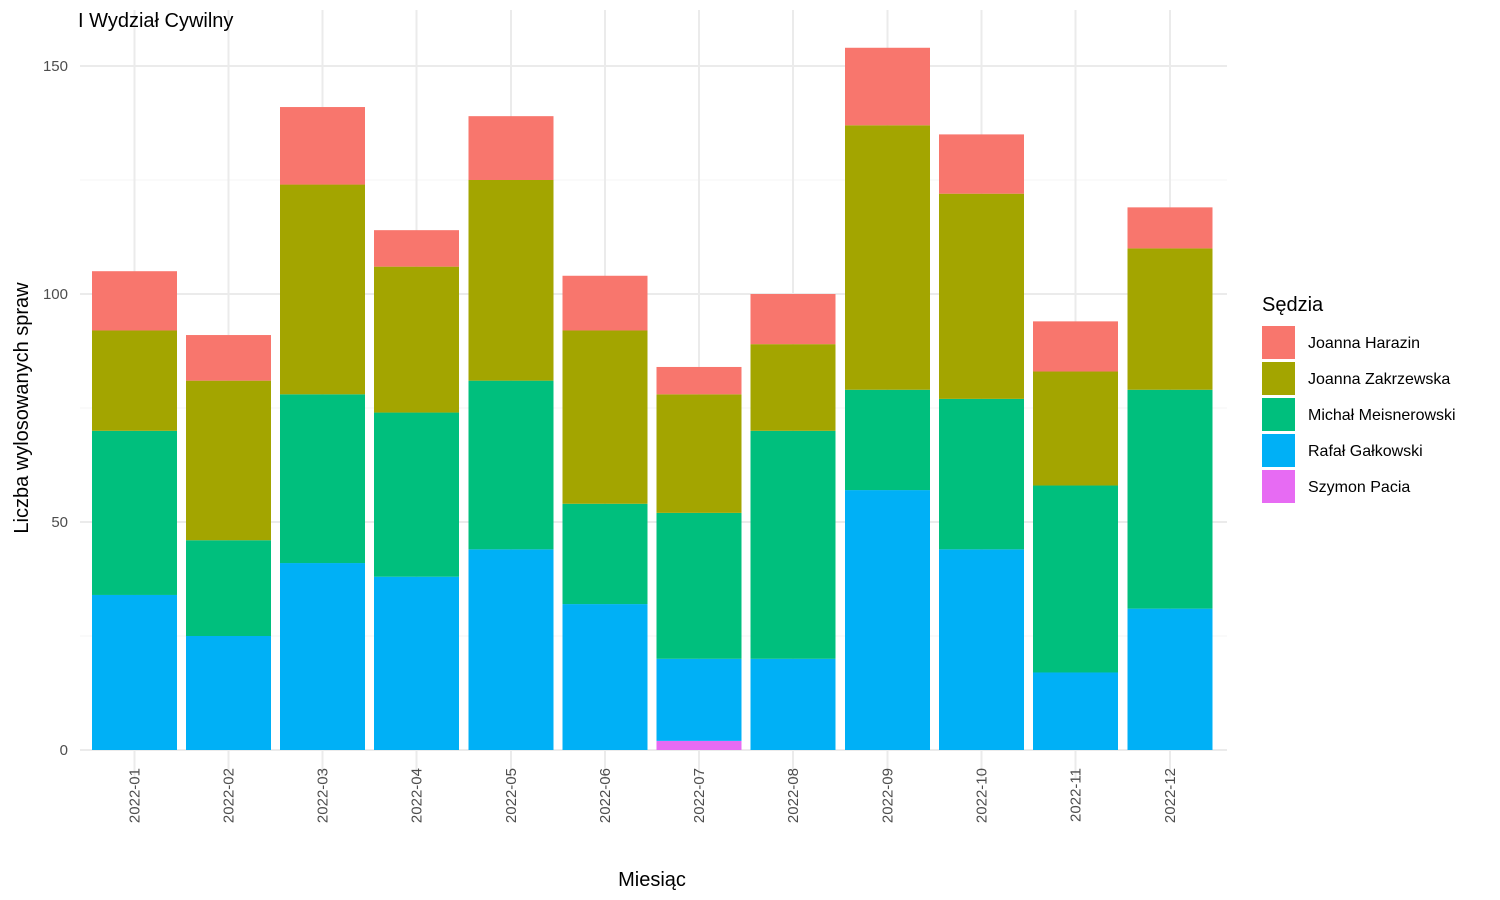 The width and height of the screenshot is (1500, 900). I want to click on x-tick-label: 2022-11, so click(1076, 795).